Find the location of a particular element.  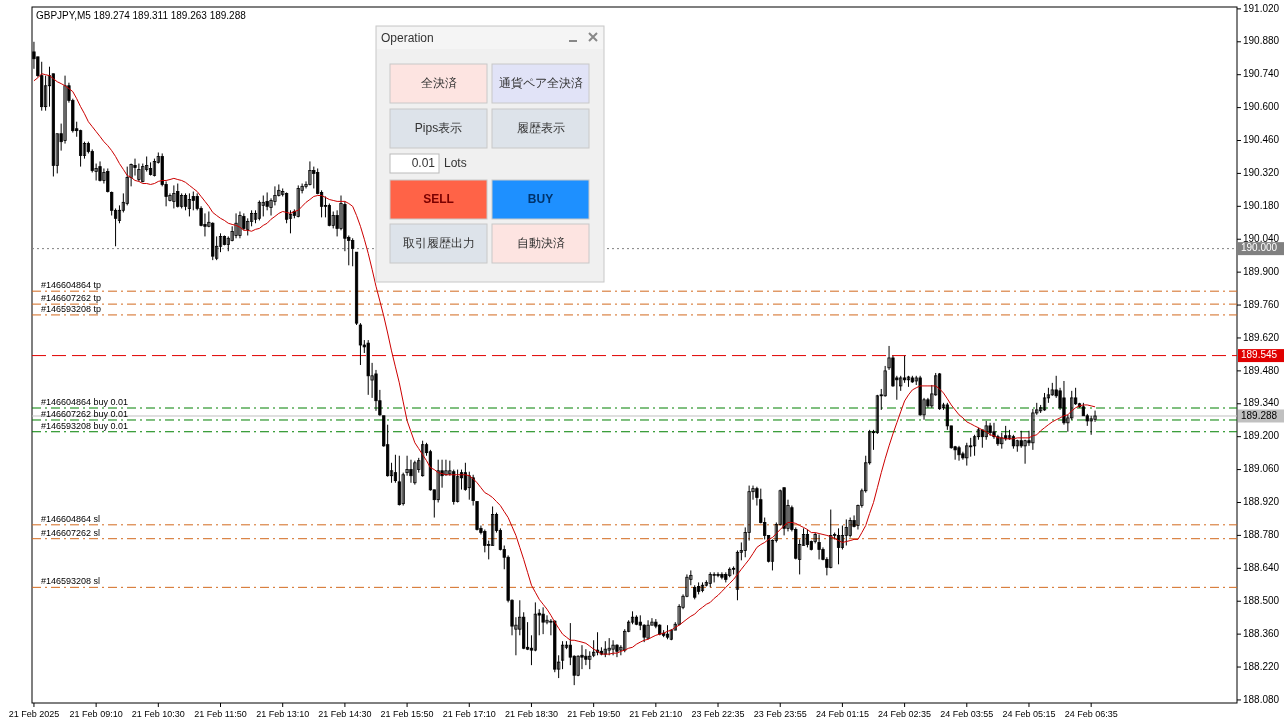

ref-label: #146607262 tp is located at coordinates (71, 298).